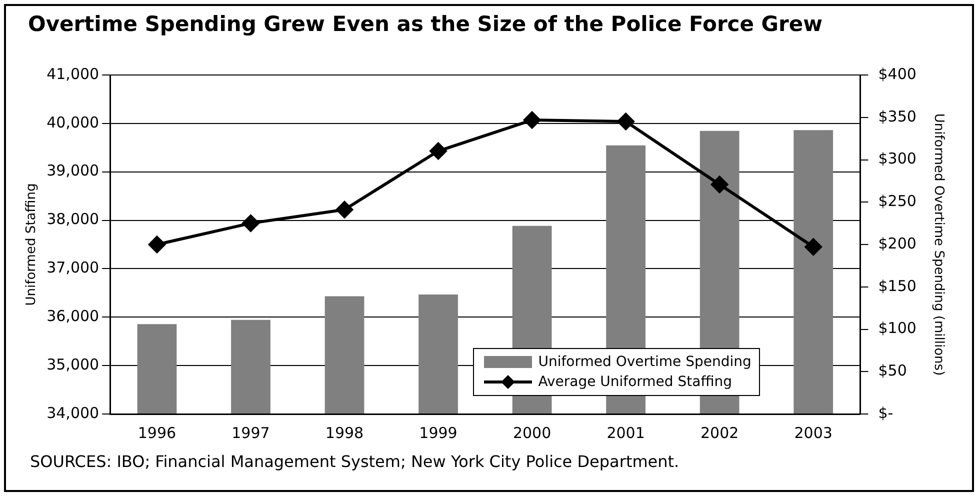 The image size is (980, 496). I want to click on y-tick-label: 41,000, so click(73, 73).